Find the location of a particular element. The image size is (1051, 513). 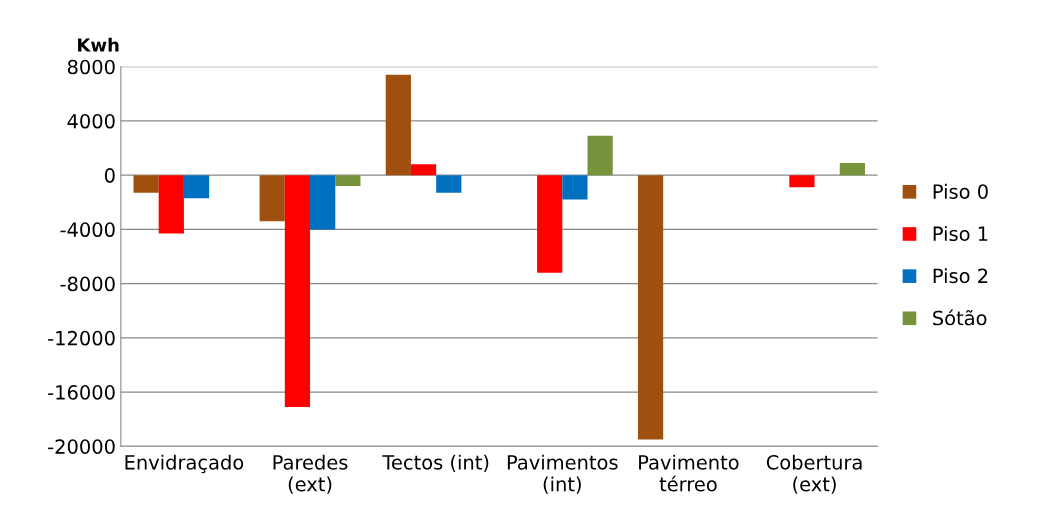

x-tick-label: Pavimento térreo is located at coordinates (689, 473).